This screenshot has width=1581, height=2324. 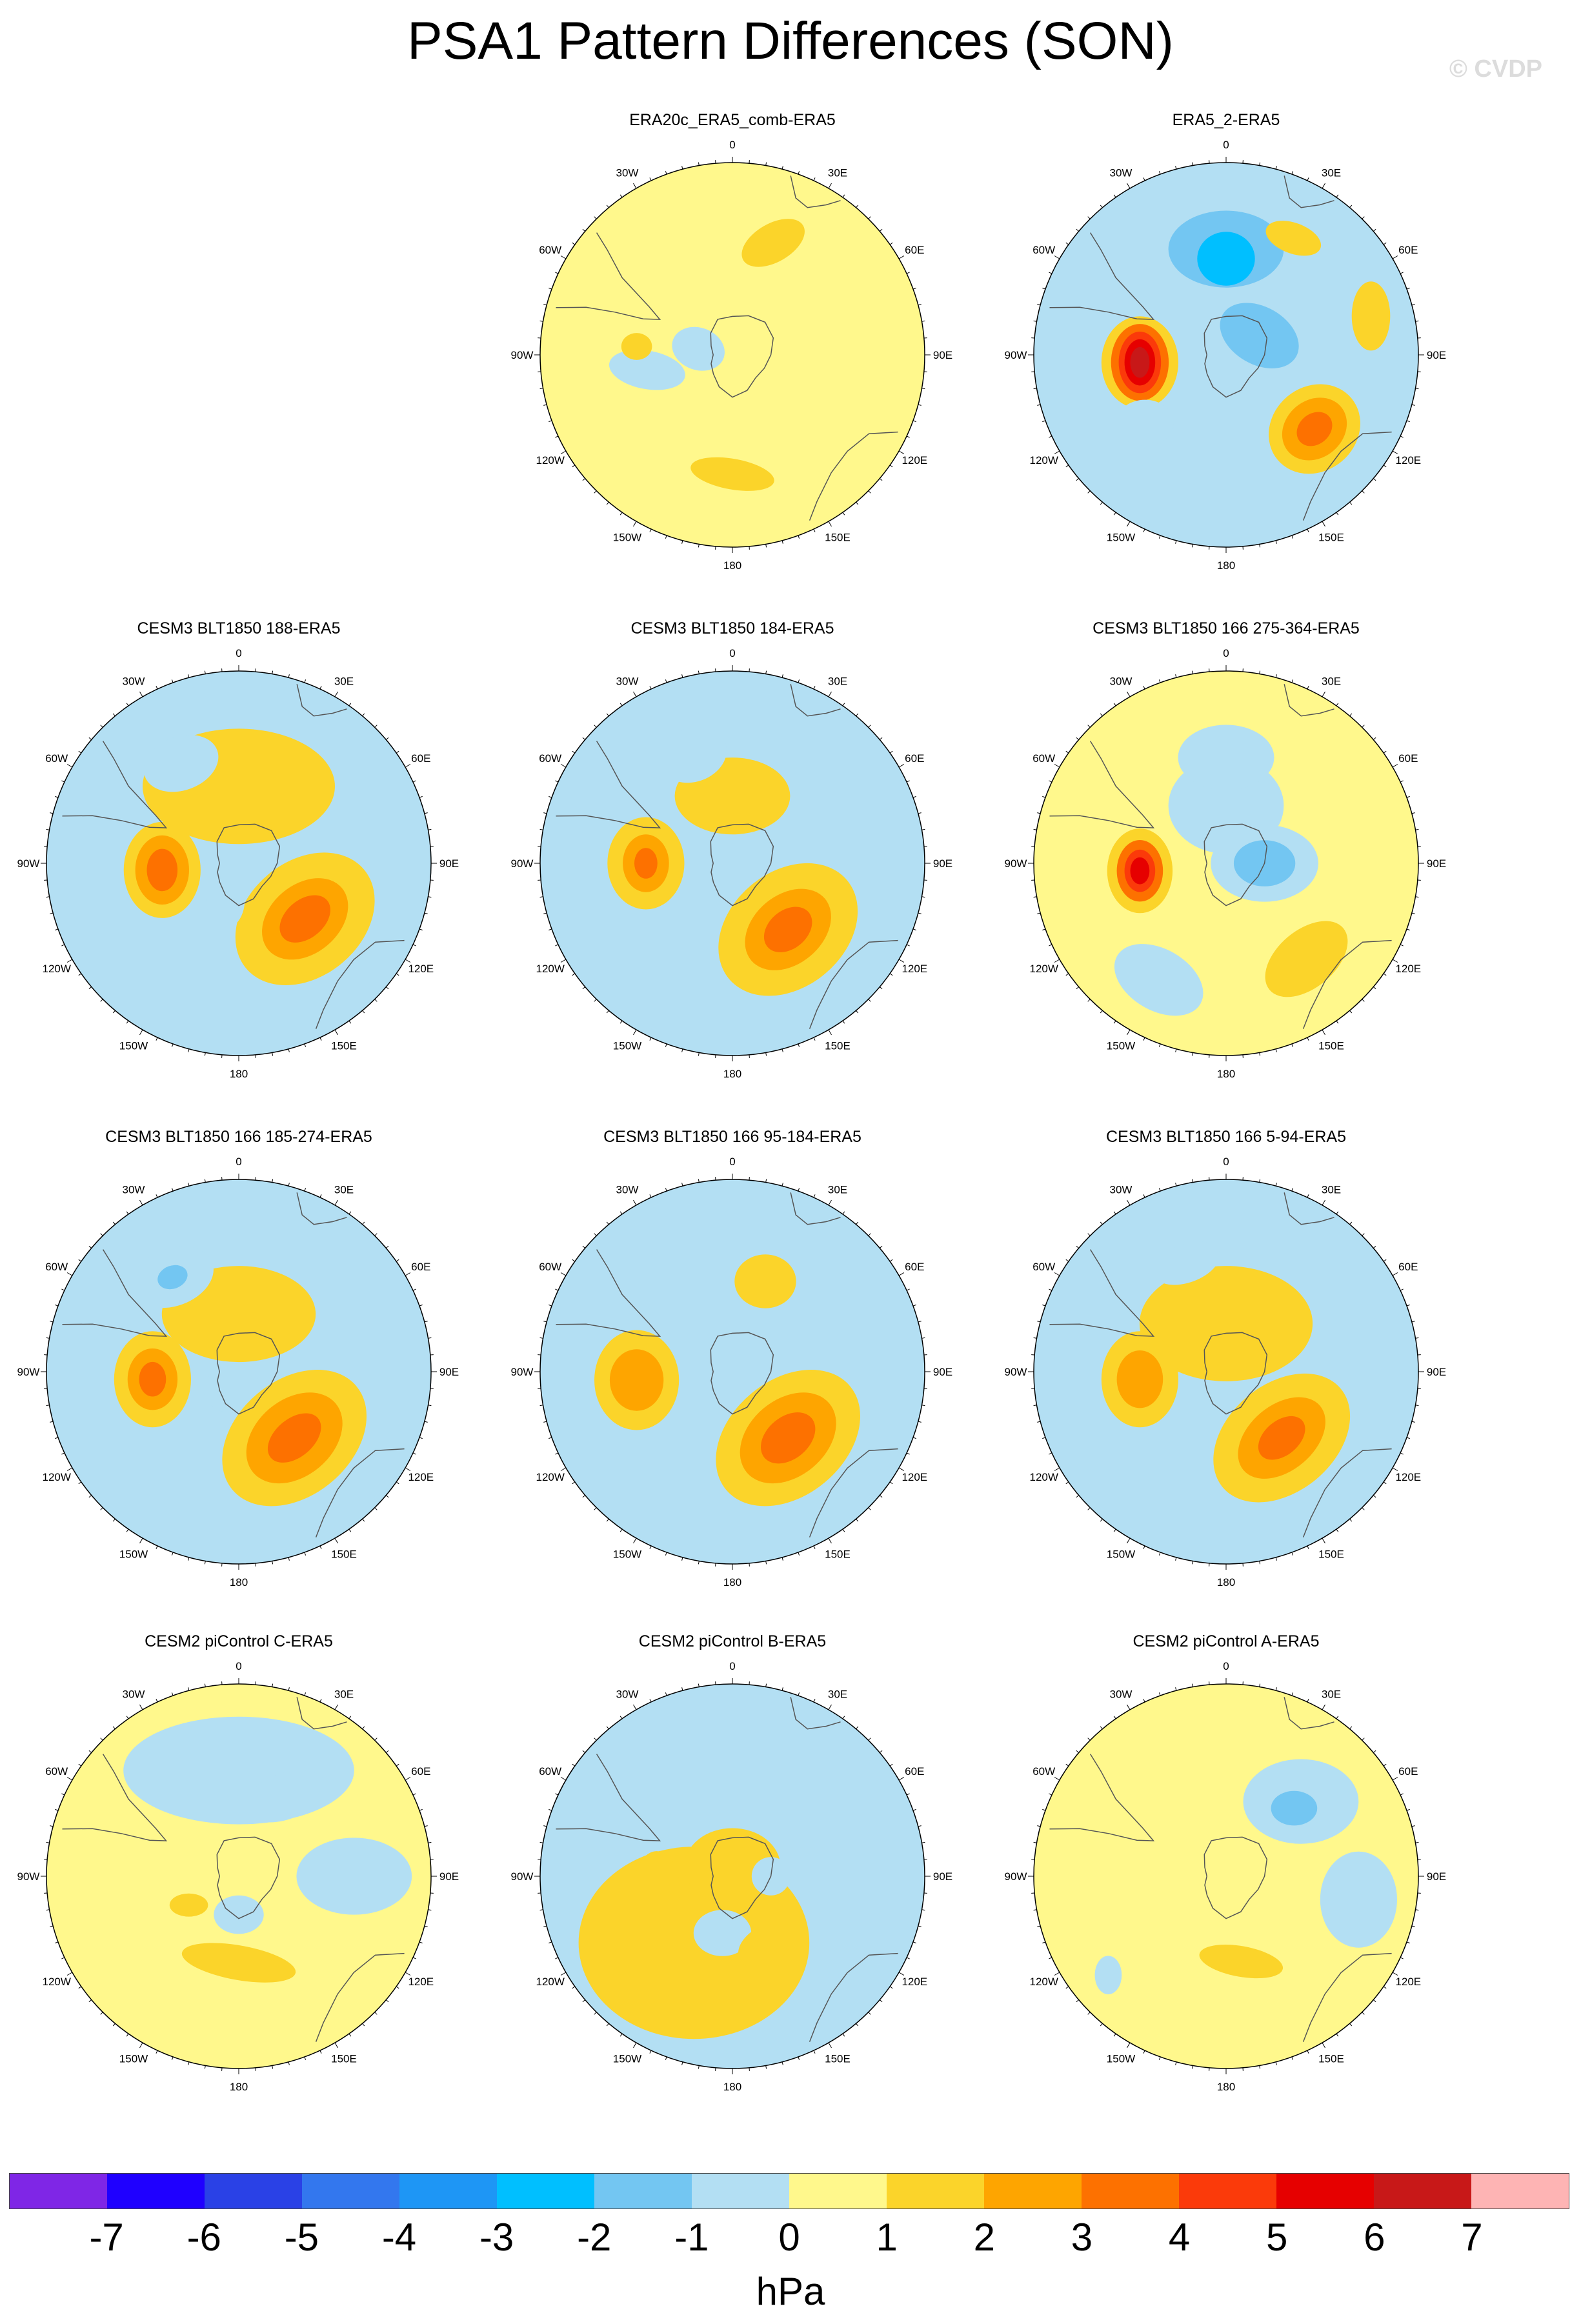 I want to click on panel-title: CESM2 piControl A-ERA5, so click(x=1226, y=1641).